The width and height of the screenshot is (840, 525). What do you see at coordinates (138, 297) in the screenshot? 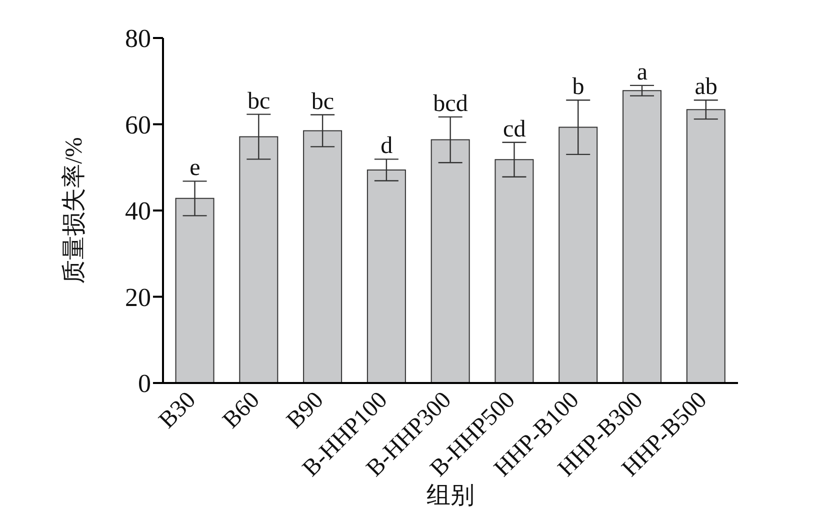
I see `y-tick-label: 20` at bounding box center [138, 297].